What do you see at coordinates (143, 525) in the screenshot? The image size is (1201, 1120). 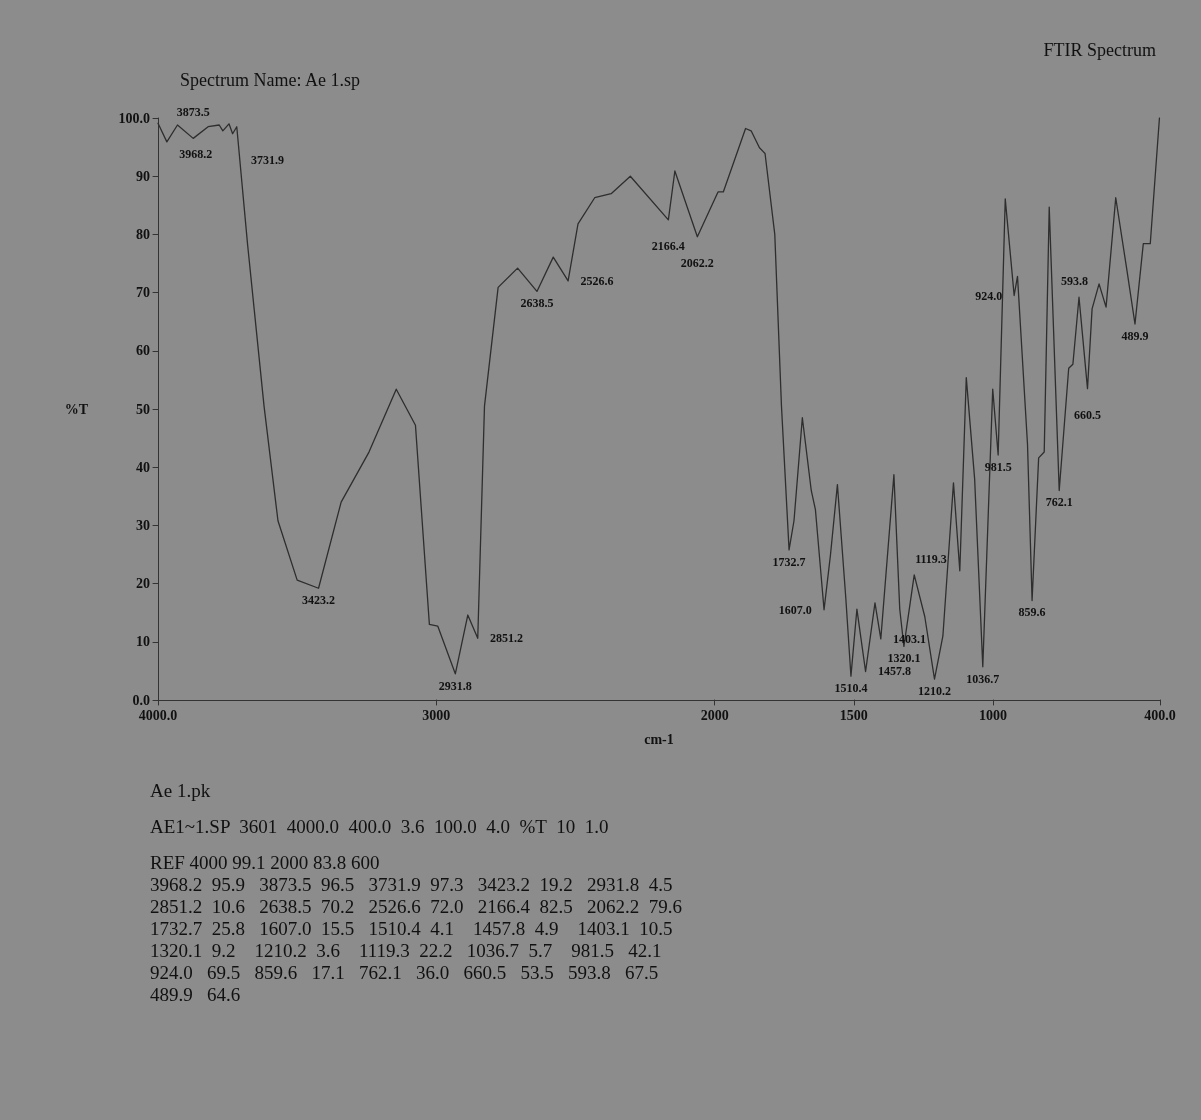 I see `y-tick-label: 30` at bounding box center [143, 525].